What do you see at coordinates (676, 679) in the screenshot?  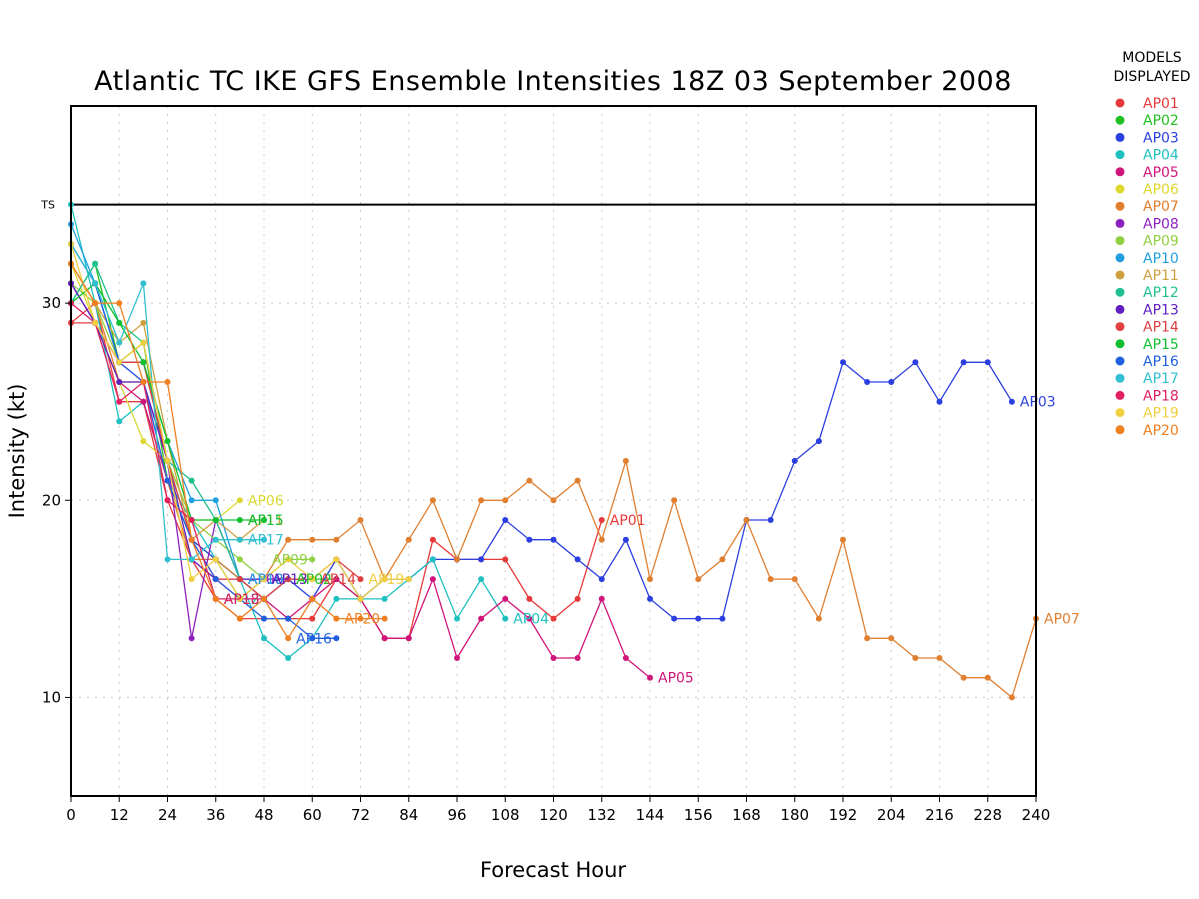 I see `end-label: AP05` at bounding box center [676, 679].